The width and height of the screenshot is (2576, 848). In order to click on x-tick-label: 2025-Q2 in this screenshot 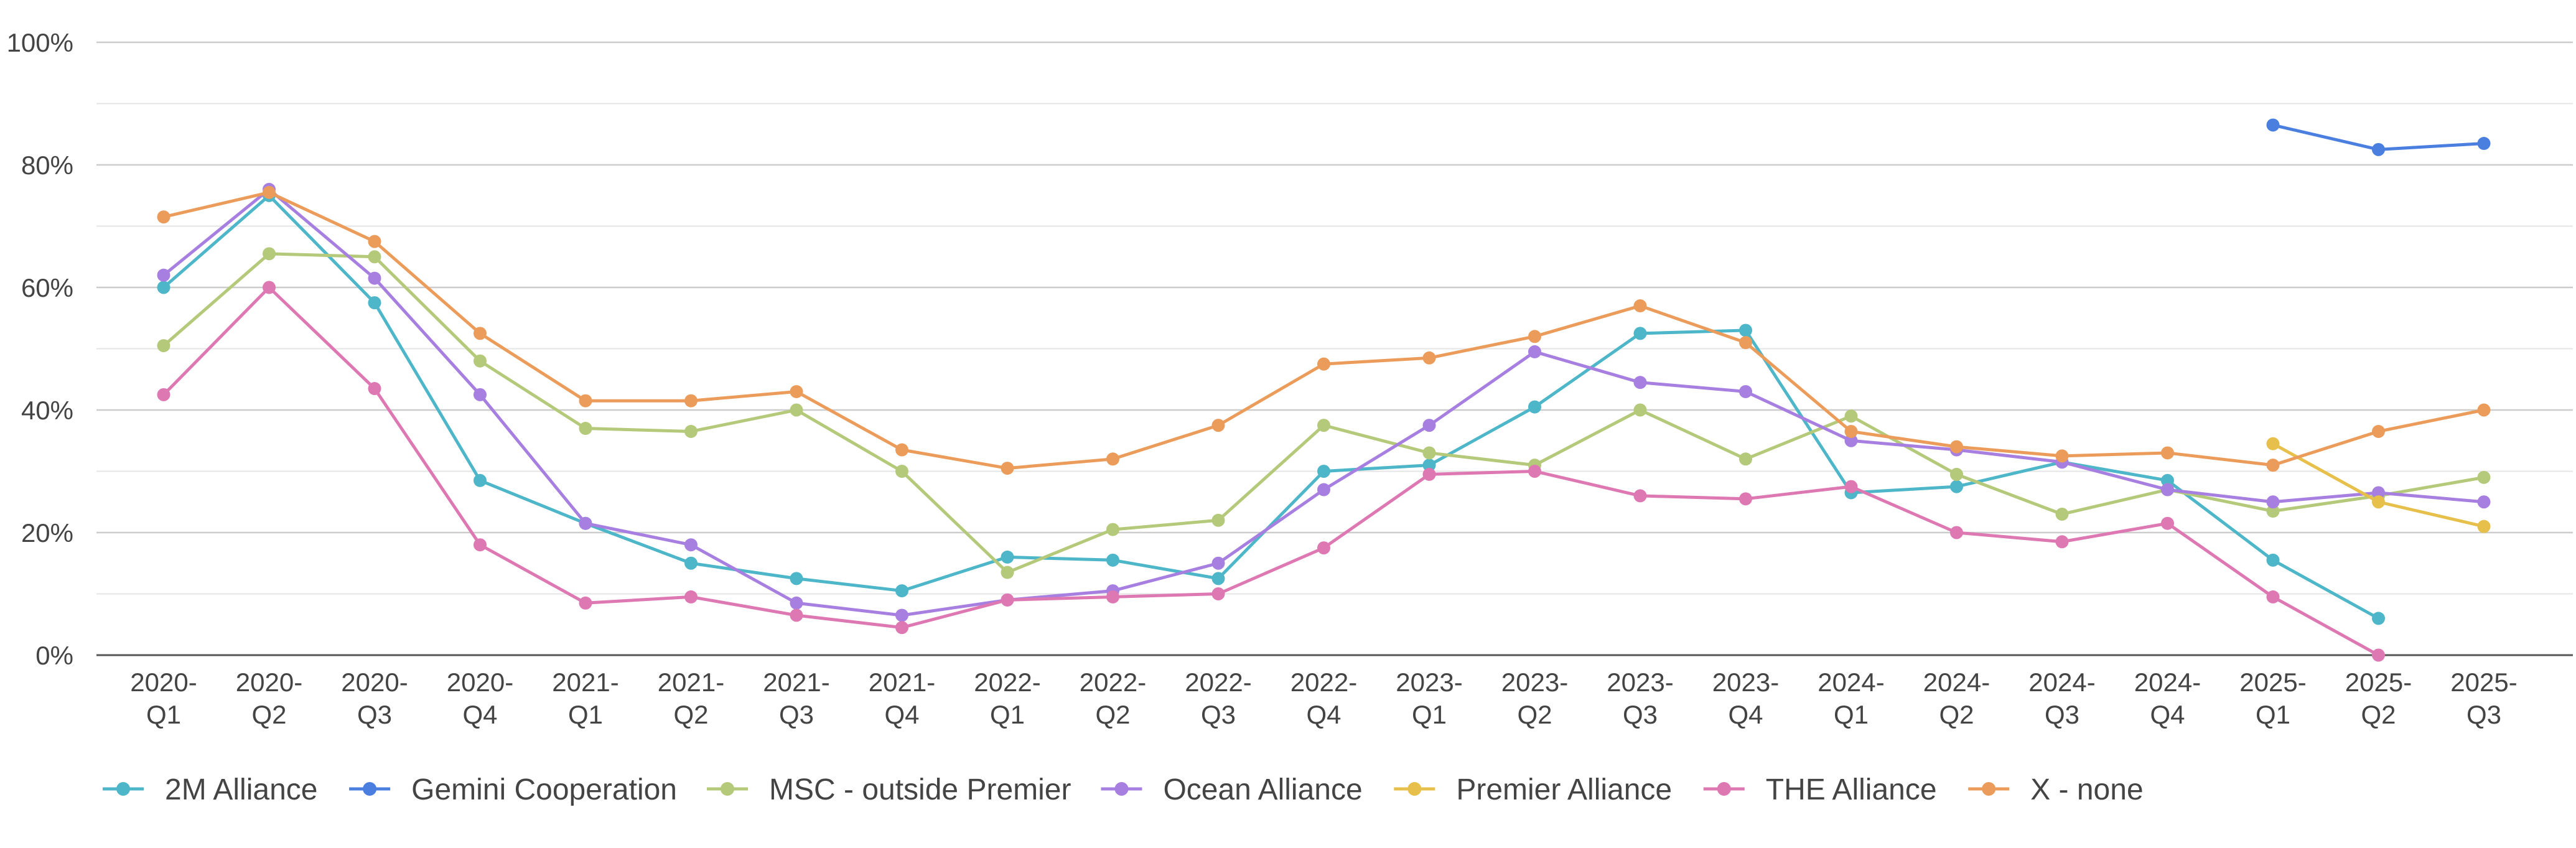, I will do `click(2378, 699)`.